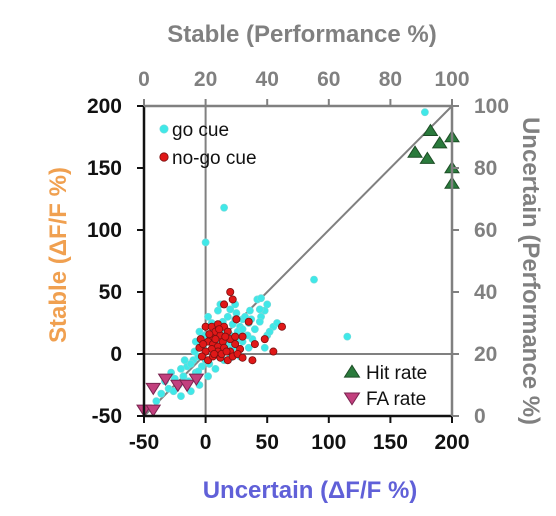 This screenshot has height=516, width=556. Describe the element at coordinates (352, 371) in the screenshot. I see `legend-hit-marker` at that location.